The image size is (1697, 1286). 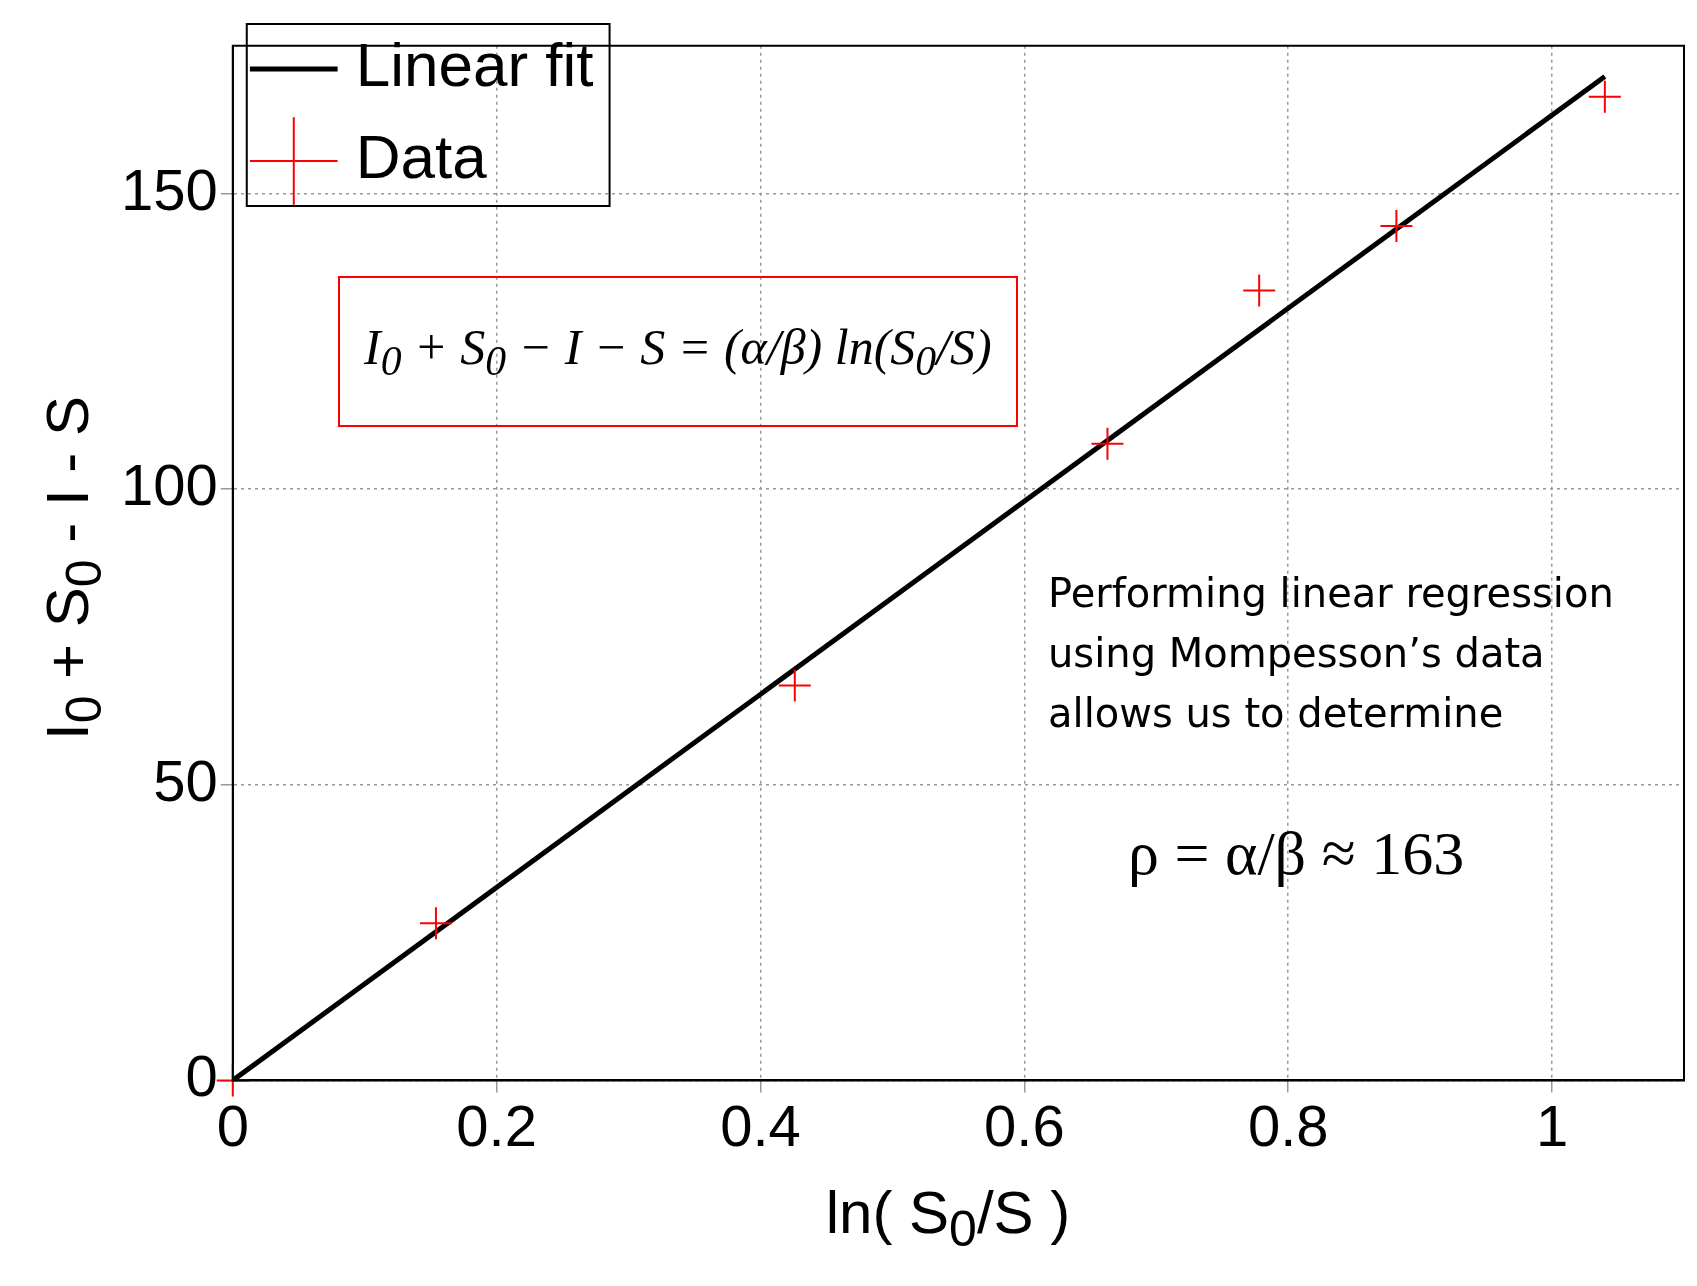 What do you see at coordinates (1296, 853) in the screenshot?
I see `annotation: ρ = α/β ≈ 163` at bounding box center [1296, 853].